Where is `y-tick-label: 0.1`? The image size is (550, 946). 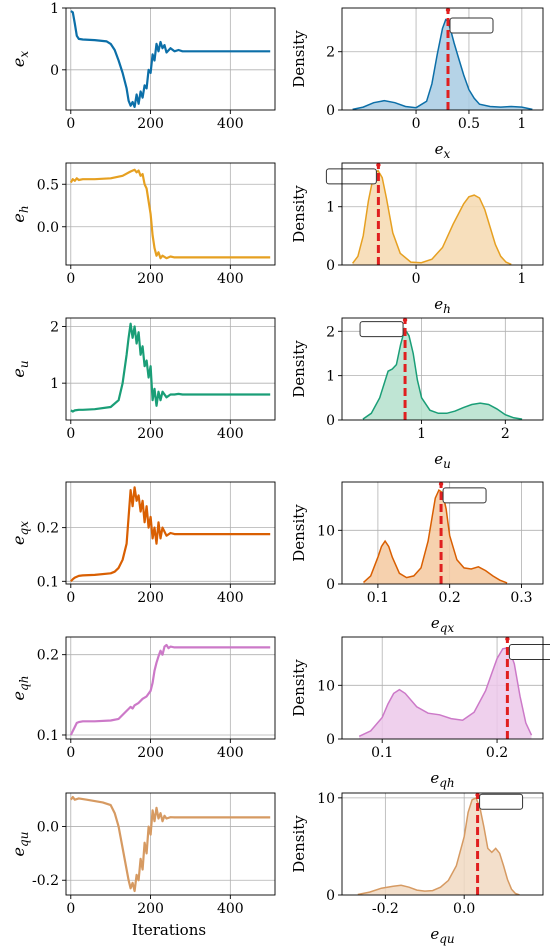 y-tick-label: 0.1 is located at coordinates (48, 736).